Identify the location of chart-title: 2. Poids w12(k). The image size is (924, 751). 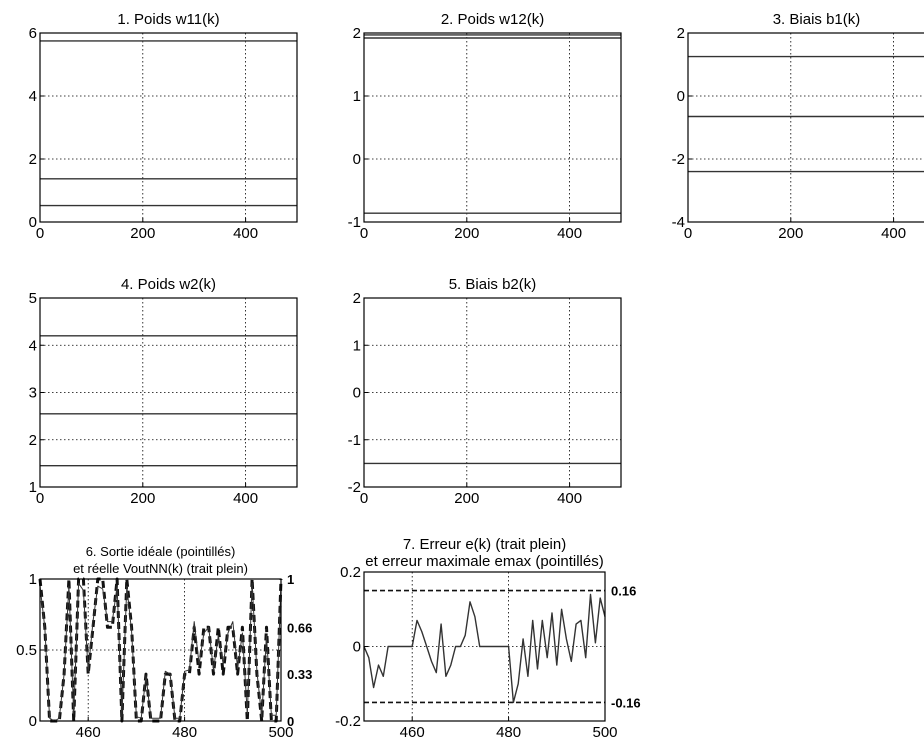
(492, 19).